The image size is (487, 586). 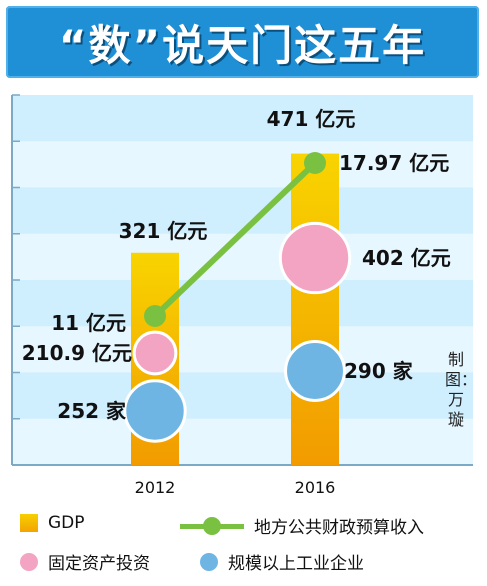 I want to click on investment-dot-swatch, so click(x=29, y=561).